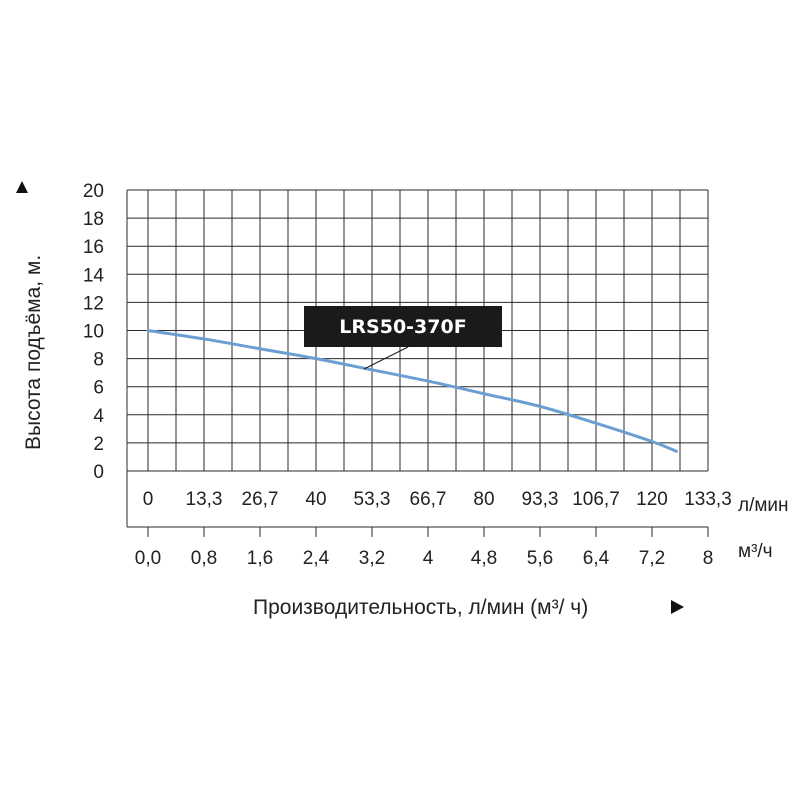 The height and width of the screenshot is (800, 800). I want to click on x-primary-tick-label: 26,7, so click(260, 499).